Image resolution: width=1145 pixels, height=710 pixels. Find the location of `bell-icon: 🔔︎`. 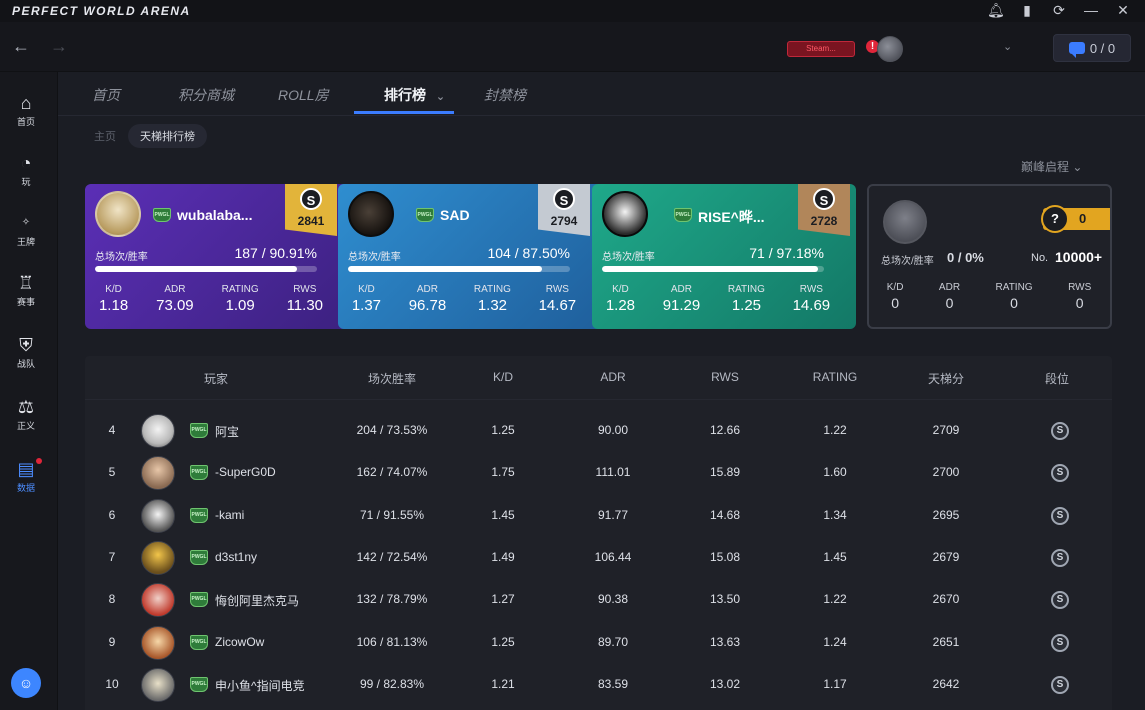

bell-icon: 🔔︎ is located at coordinates (996, 10).